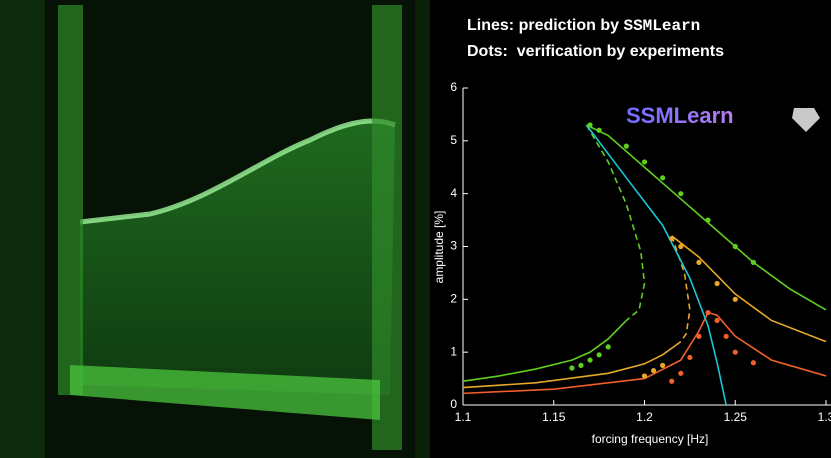 This screenshot has height=458, width=831. I want to click on chart-title: Lines: prediction by SSMLearn, so click(583, 26).